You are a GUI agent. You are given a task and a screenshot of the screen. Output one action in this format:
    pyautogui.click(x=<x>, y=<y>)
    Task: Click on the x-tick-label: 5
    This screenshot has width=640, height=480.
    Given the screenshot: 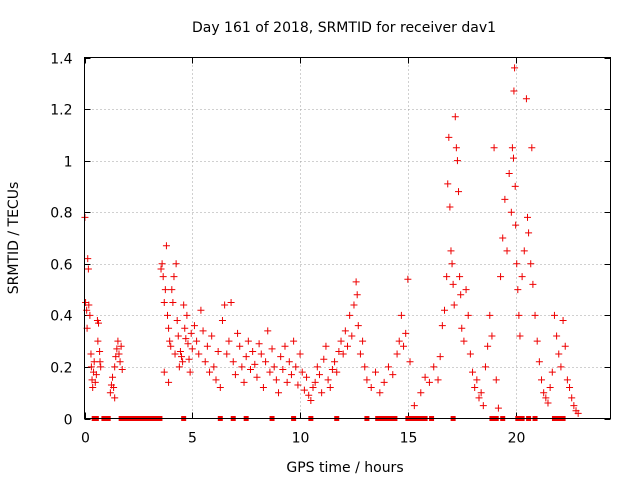 What is the action you would take?
    pyautogui.click(x=192, y=439)
    